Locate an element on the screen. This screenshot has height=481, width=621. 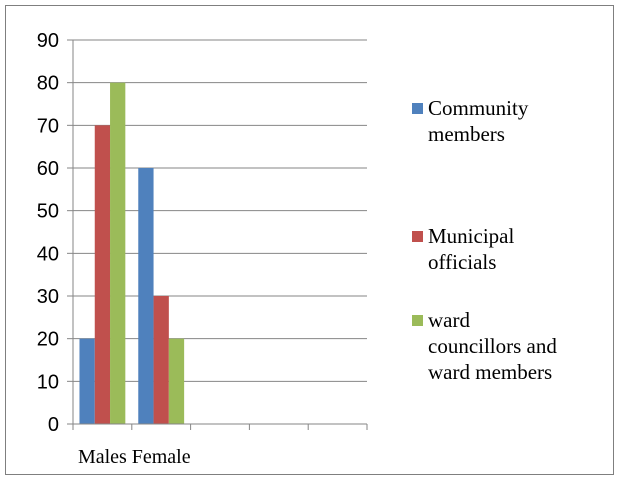
legend-label: officials is located at coordinates (462, 262).